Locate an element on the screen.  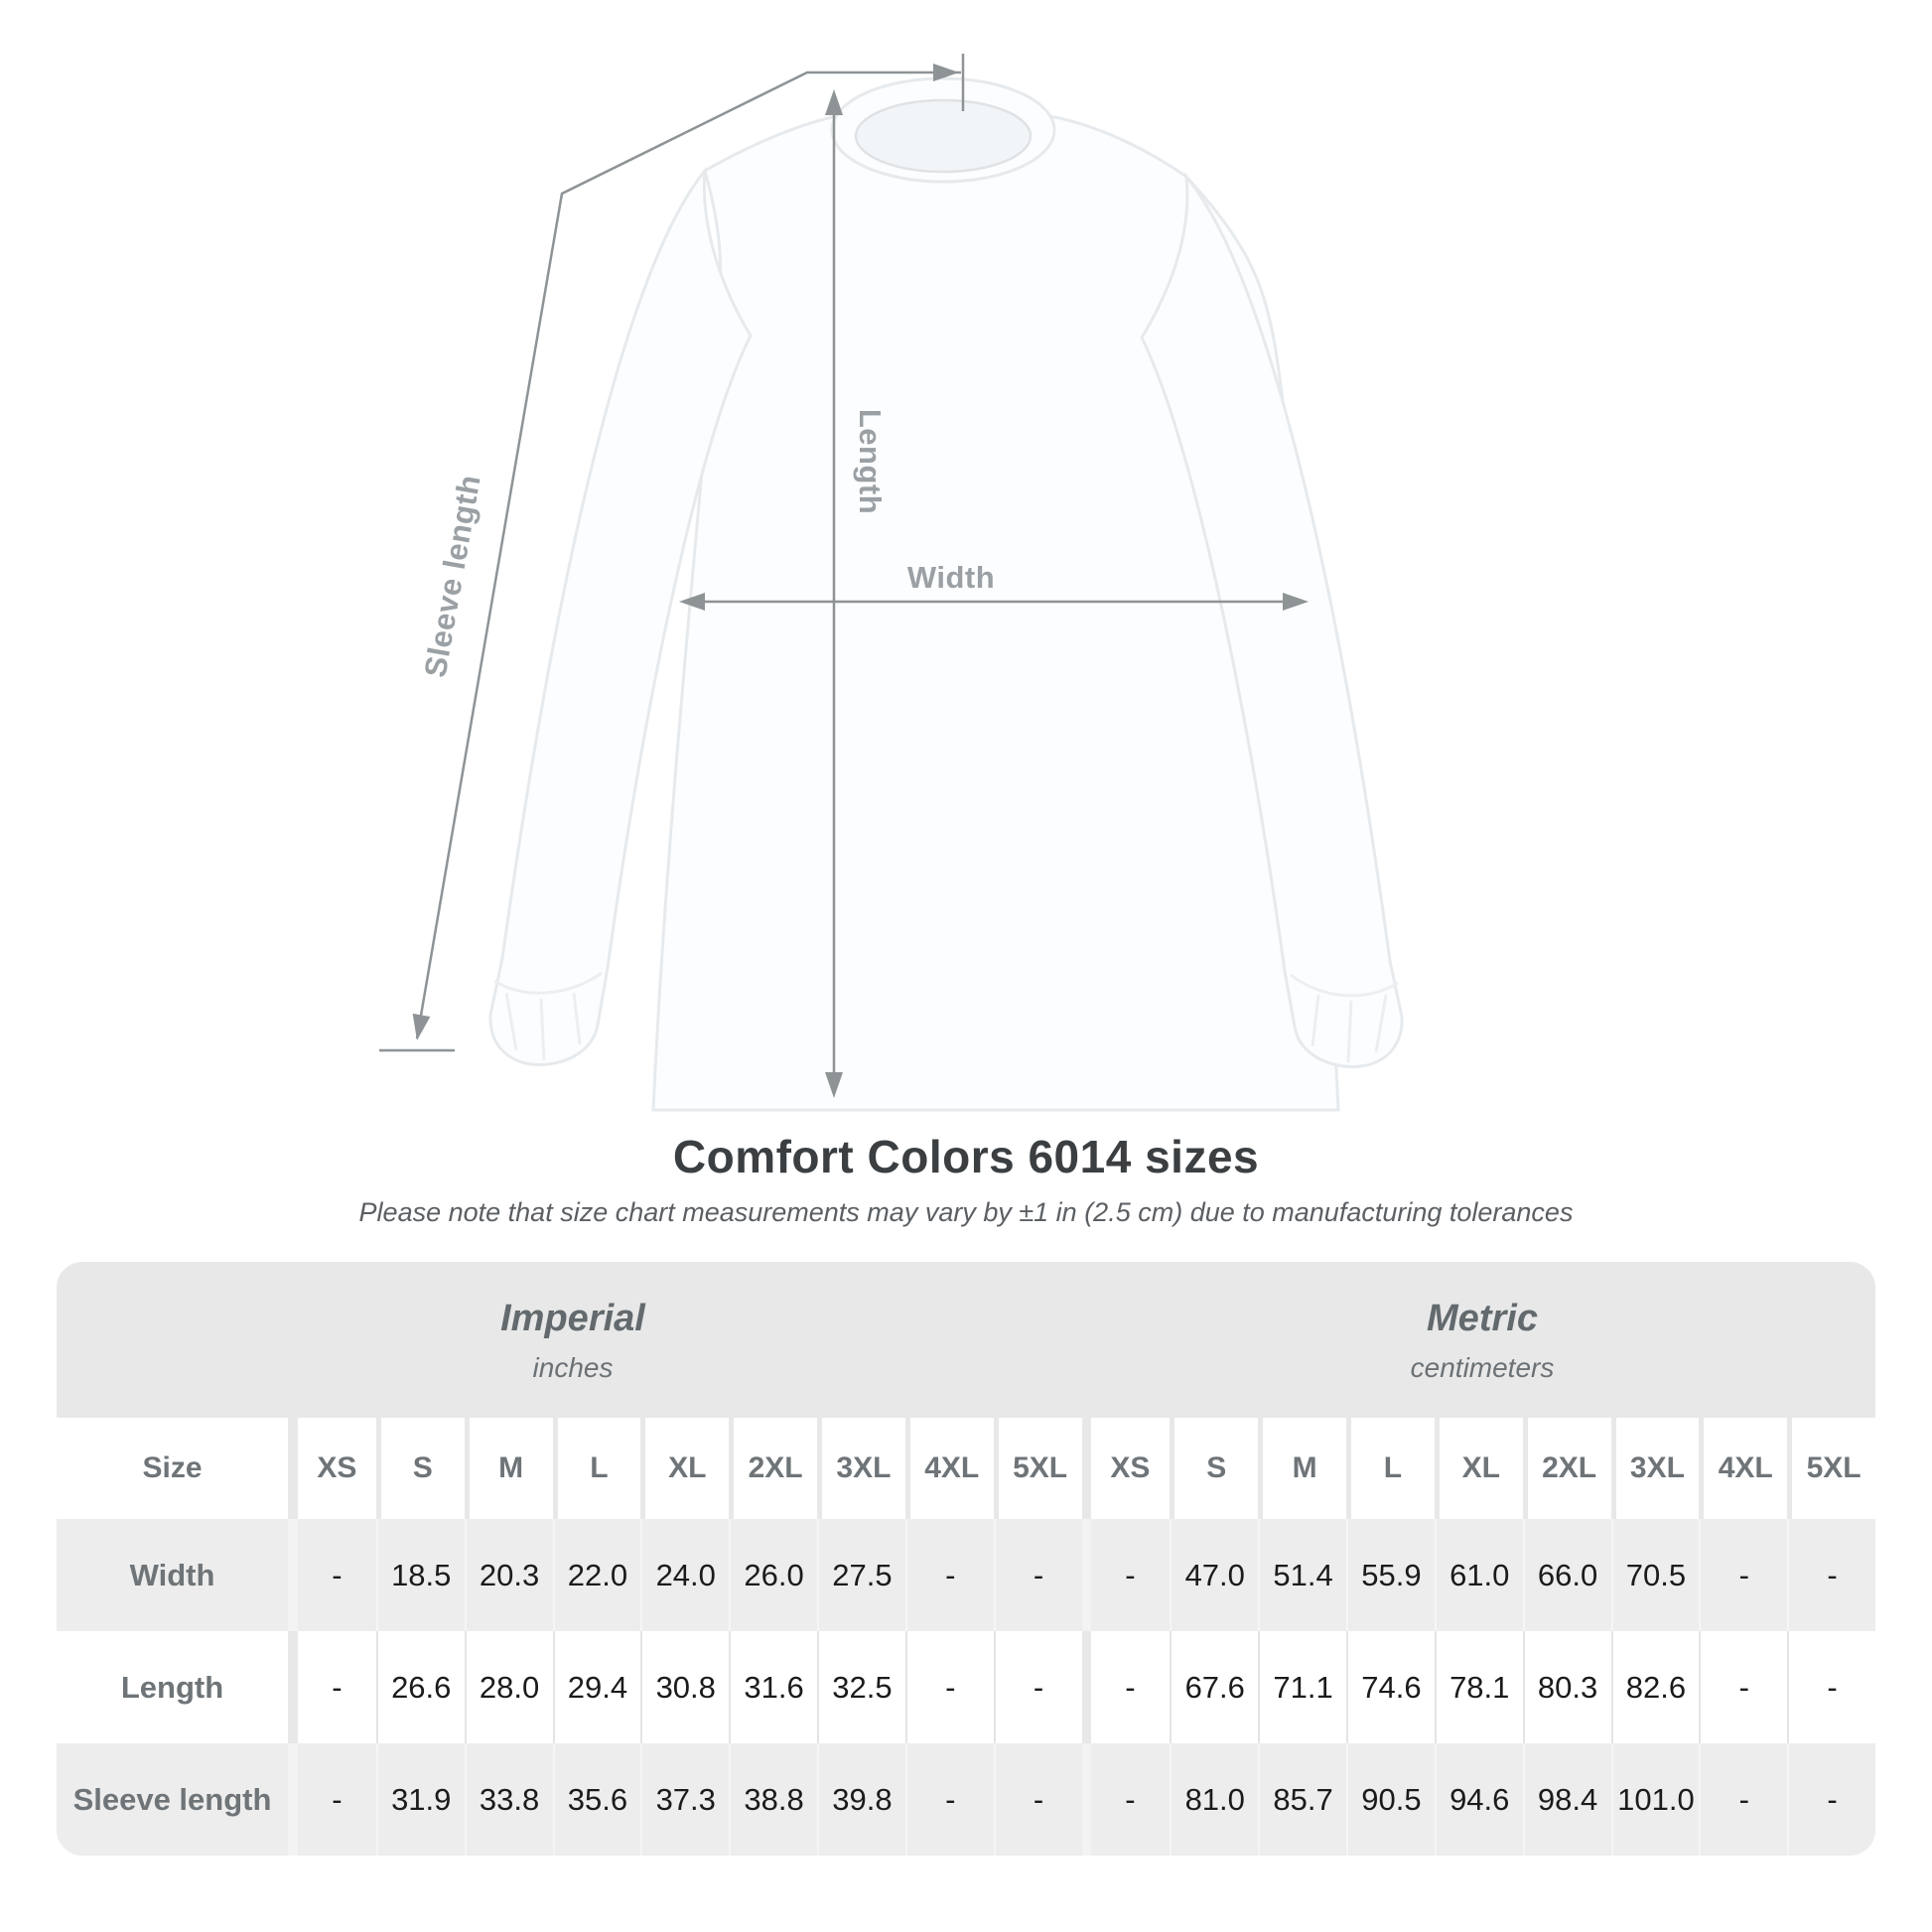
value-cell-imperial-2xl: 31.6 is located at coordinates (773, 1687).